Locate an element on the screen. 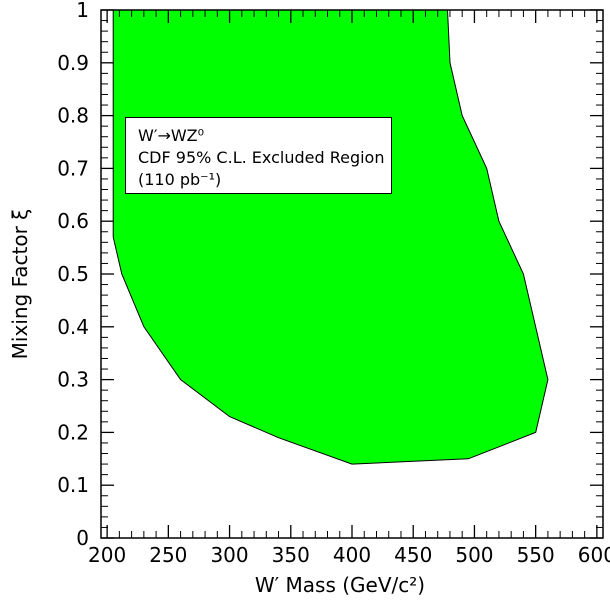 This screenshot has width=610, height=603. y-tick-label: 0.8 is located at coordinates (73, 116).